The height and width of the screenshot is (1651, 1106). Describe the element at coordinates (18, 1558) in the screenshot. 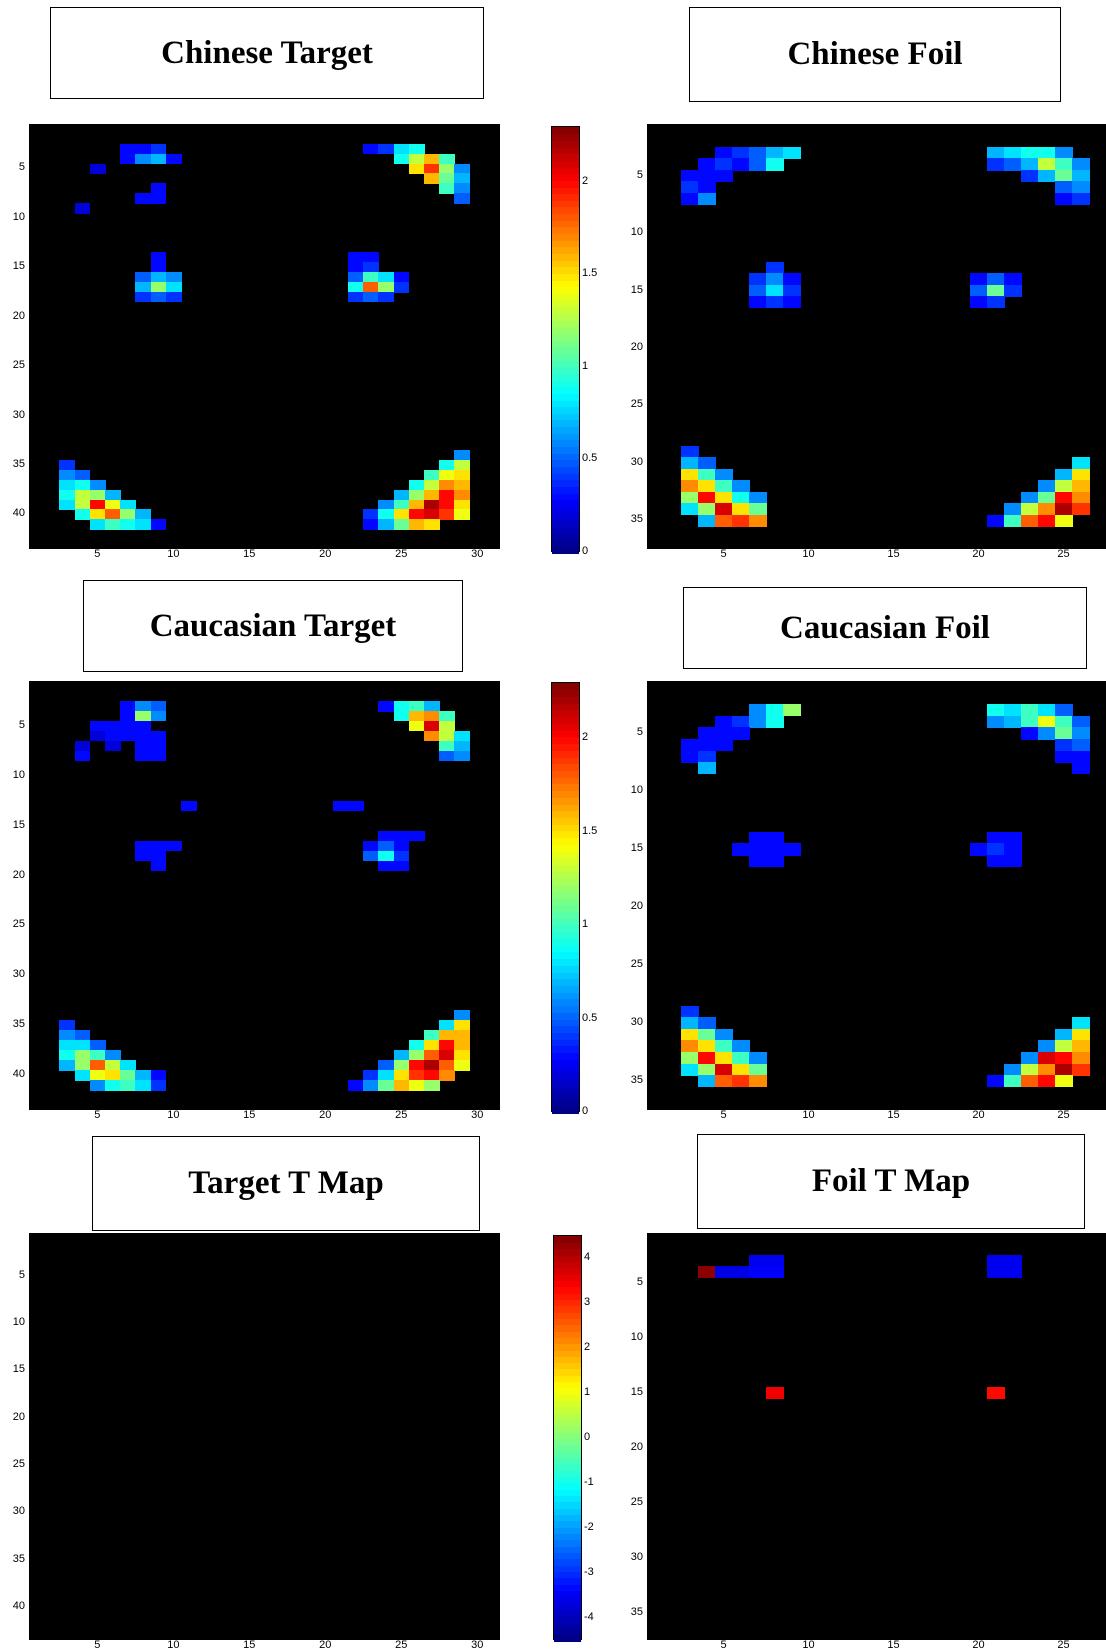

I see `y-tick-label: 35` at that location.